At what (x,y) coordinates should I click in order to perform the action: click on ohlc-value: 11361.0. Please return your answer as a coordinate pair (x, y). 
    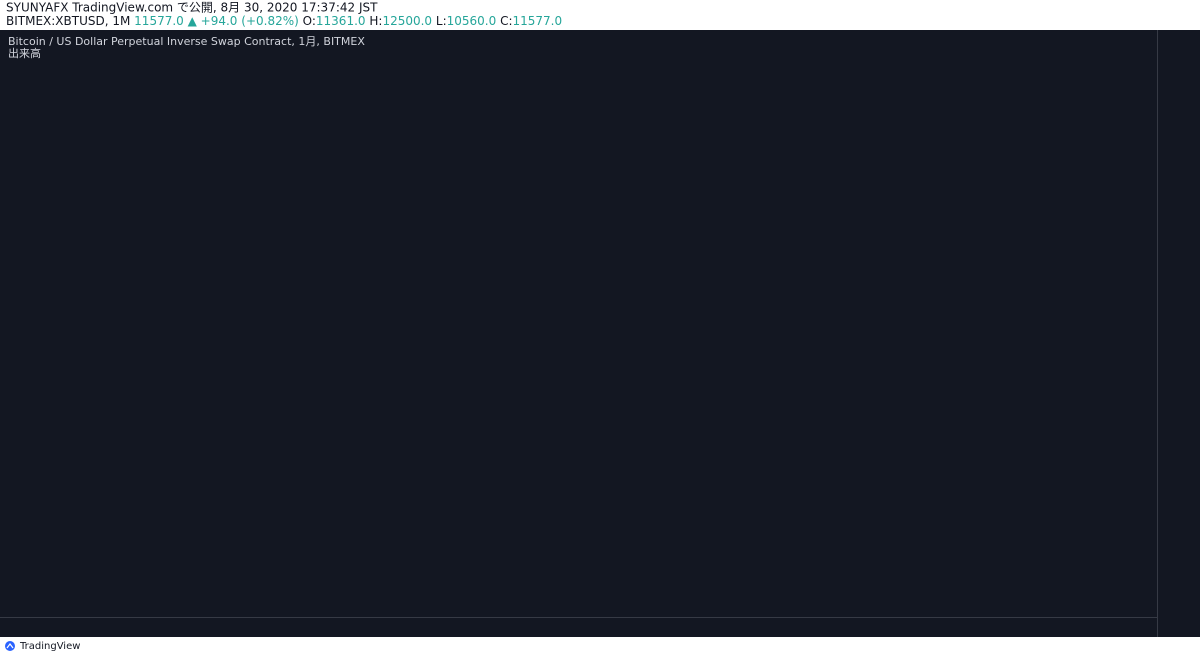
    Looking at the image, I should click on (341, 21).